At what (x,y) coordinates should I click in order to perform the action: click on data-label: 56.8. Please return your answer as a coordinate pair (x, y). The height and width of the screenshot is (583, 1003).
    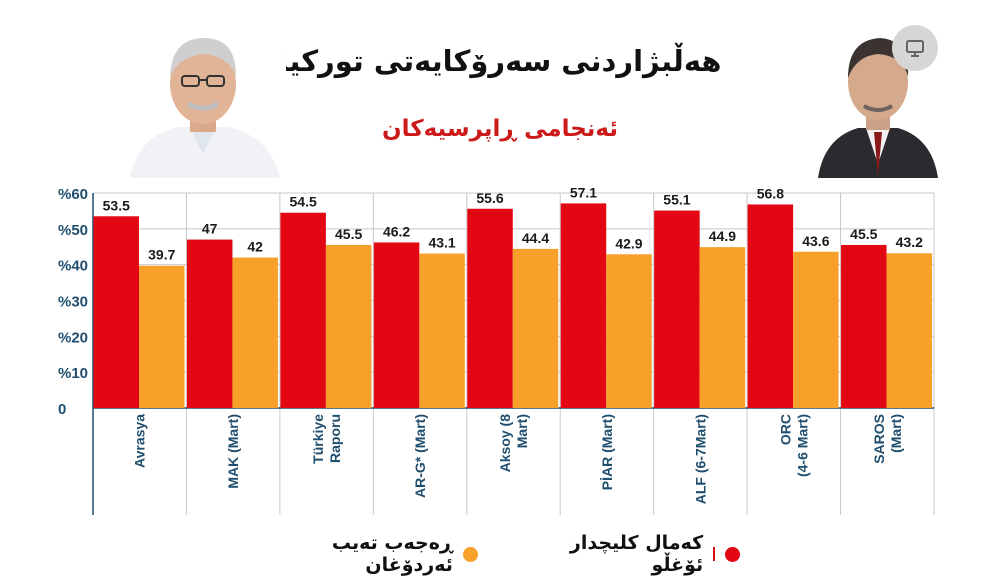
    Looking at the image, I should click on (770, 193).